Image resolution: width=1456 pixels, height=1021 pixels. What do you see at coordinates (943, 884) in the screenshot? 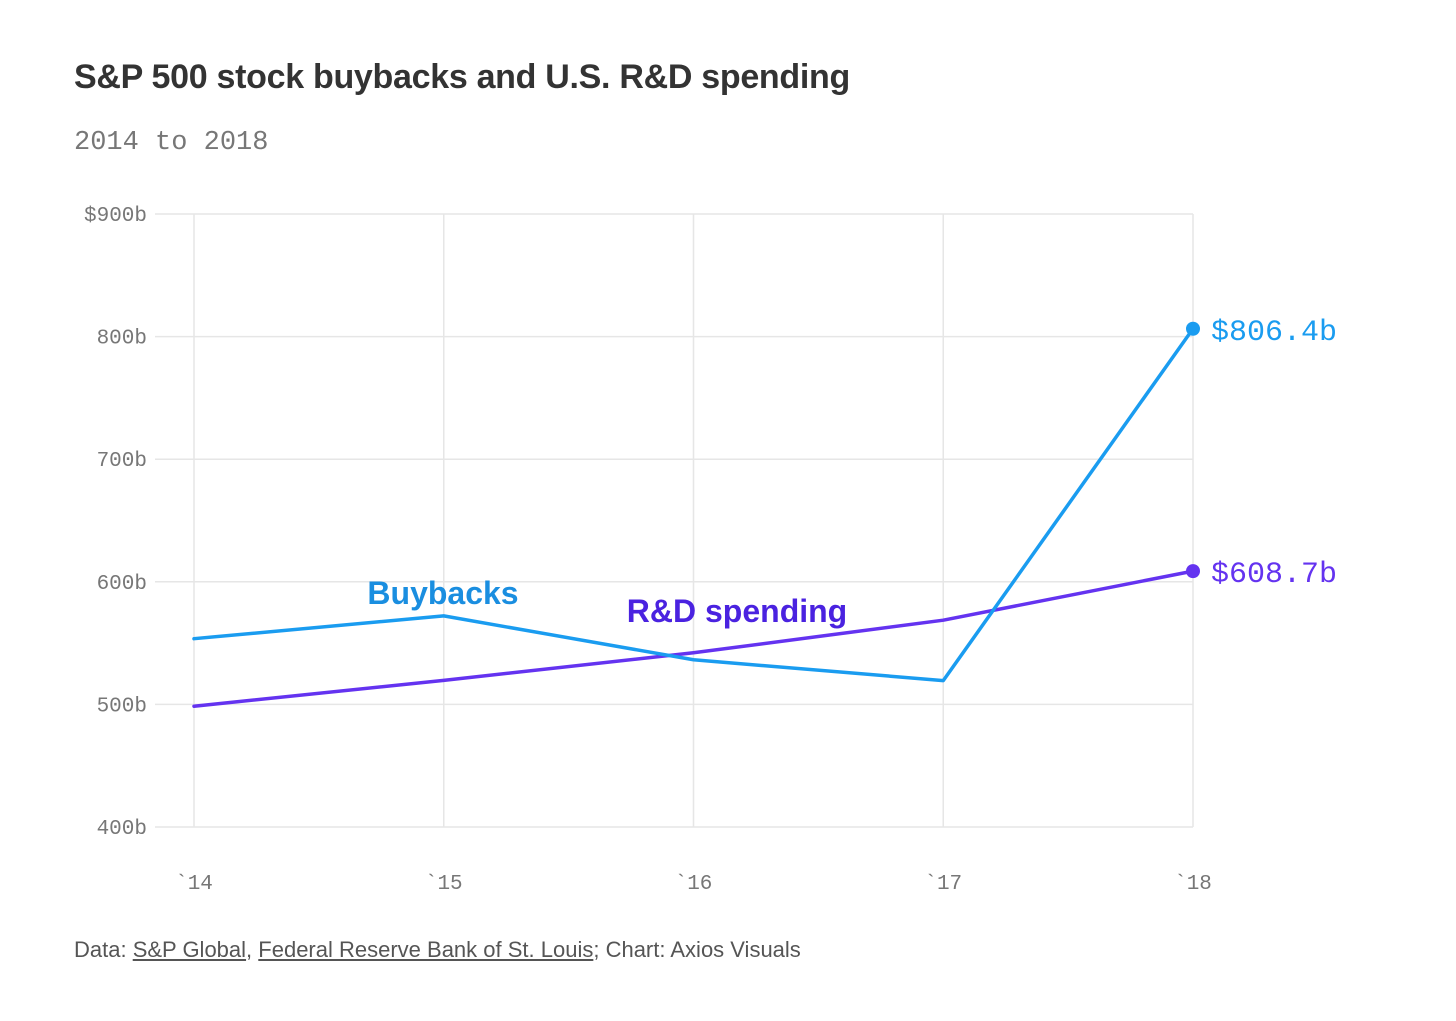
I see `x-tick-label: `17` at bounding box center [943, 884].